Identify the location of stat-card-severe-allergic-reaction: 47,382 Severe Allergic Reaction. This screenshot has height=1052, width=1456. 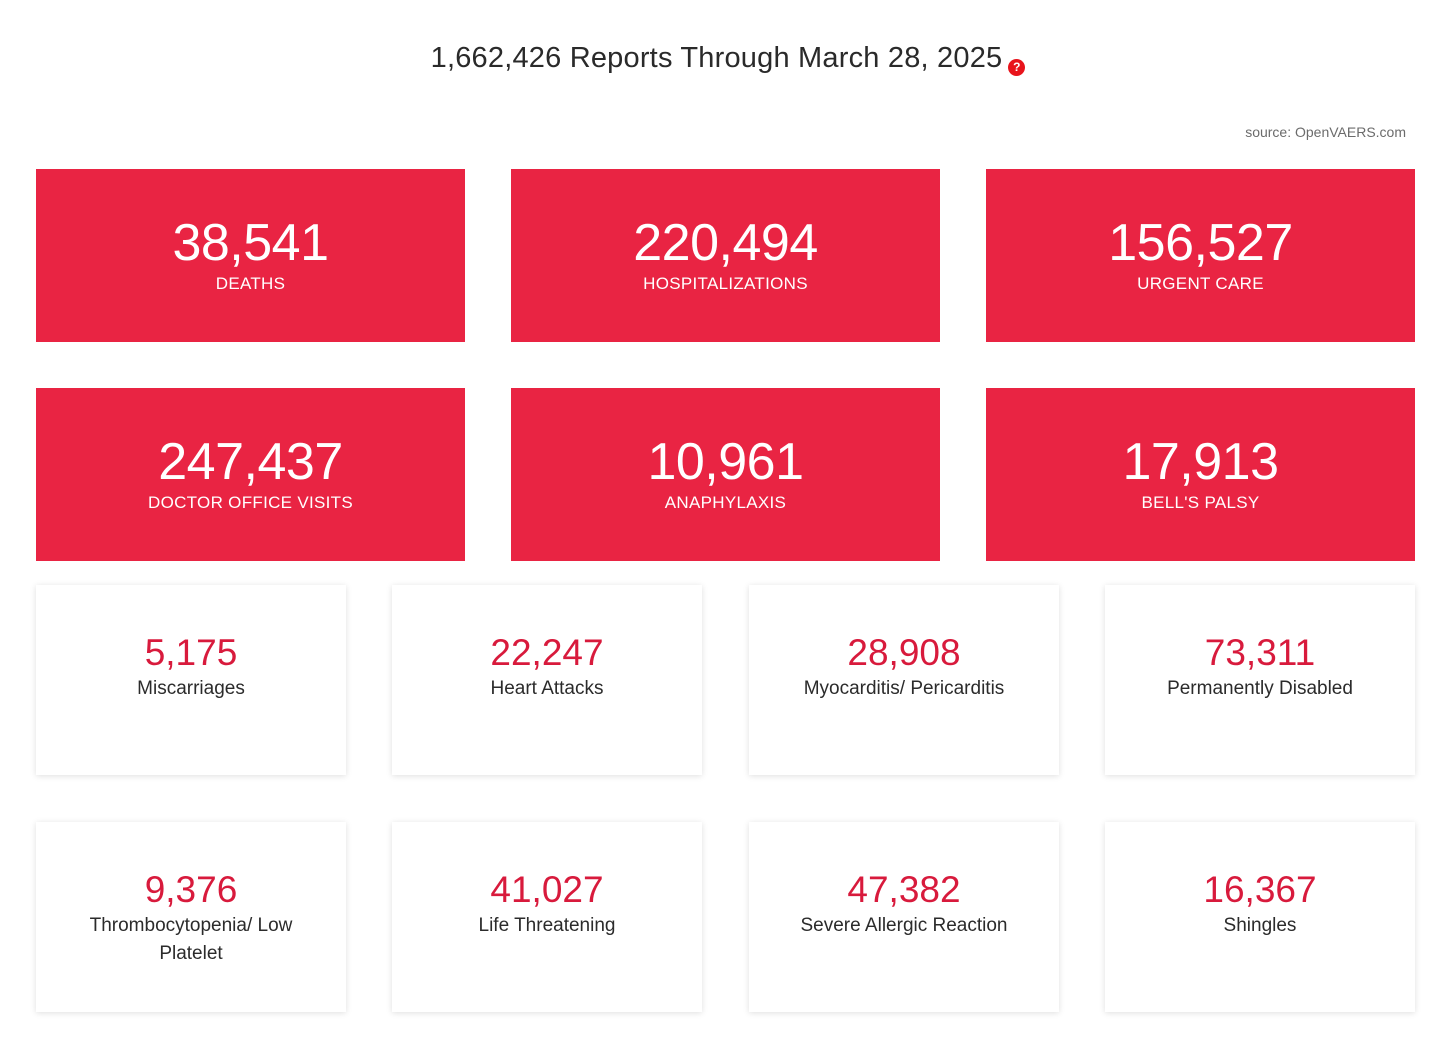
(904, 917).